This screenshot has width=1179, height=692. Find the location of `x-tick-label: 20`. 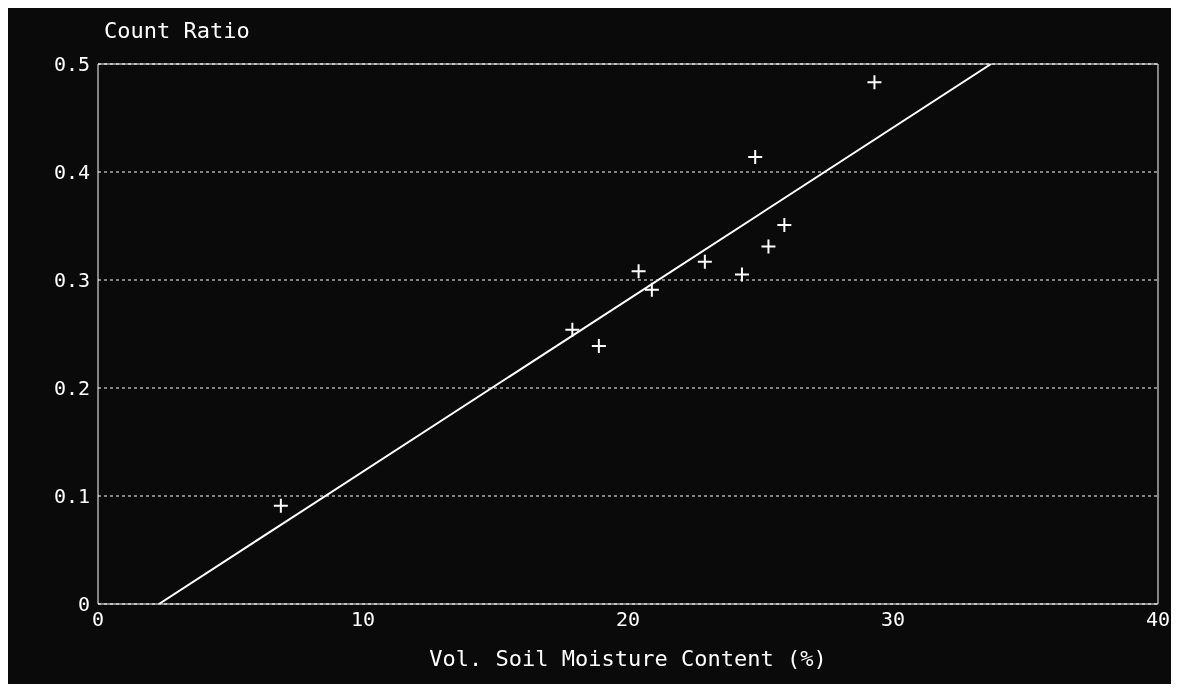

x-tick-label: 20 is located at coordinates (628, 619).